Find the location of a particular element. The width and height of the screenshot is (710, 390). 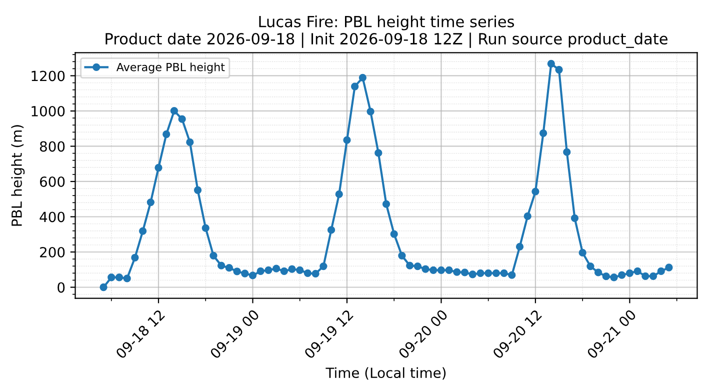

y-tick-label: 600 is located at coordinates (52, 181).